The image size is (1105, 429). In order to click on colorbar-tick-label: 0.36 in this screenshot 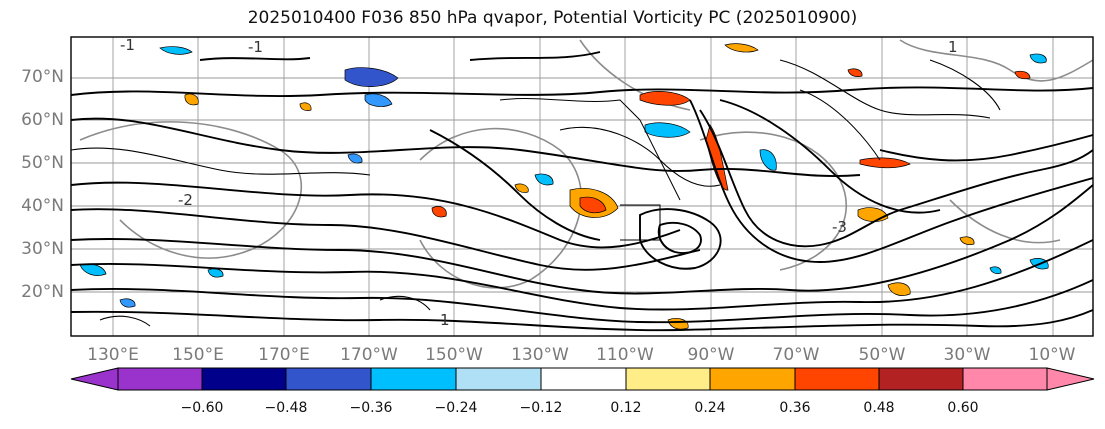, I will do `click(795, 408)`.